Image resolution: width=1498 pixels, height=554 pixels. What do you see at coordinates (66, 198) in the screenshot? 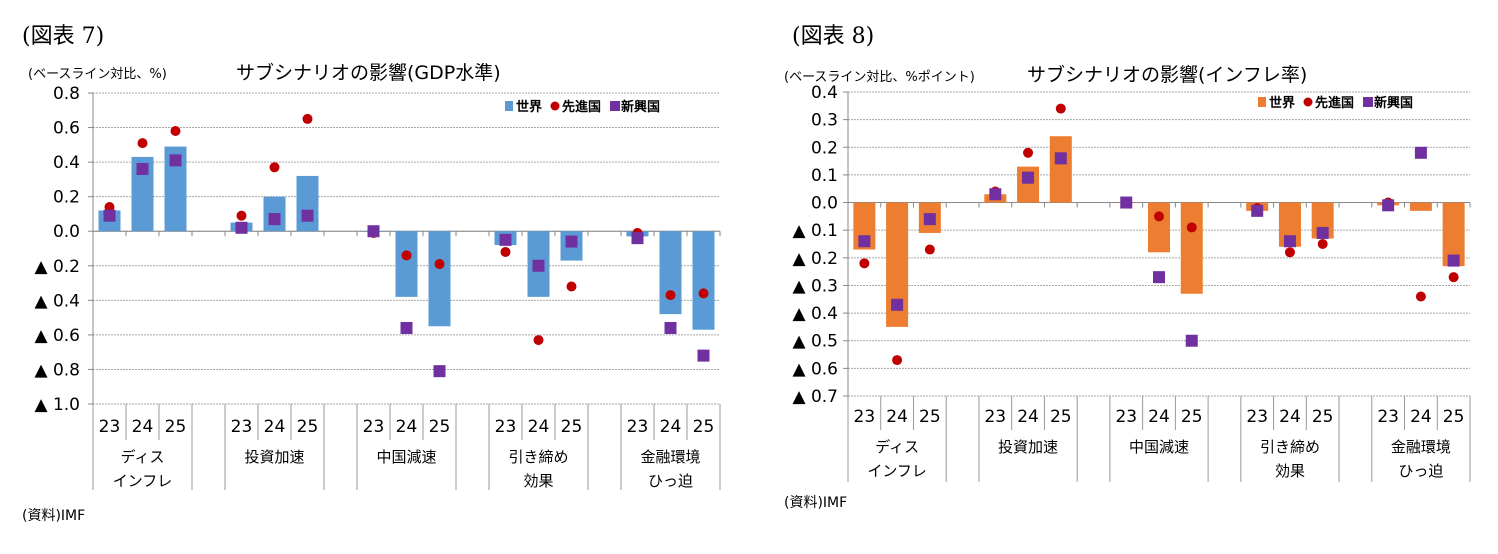
I see `y-tick-label: 0.2` at bounding box center [66, 198].